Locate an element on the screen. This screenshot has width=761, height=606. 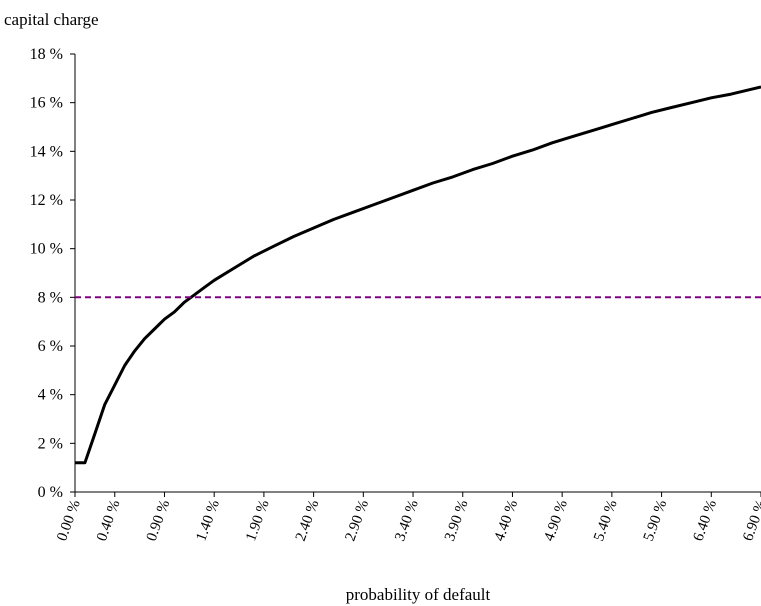
y-tick-label: 16 % is located at coordinates (46, 103).